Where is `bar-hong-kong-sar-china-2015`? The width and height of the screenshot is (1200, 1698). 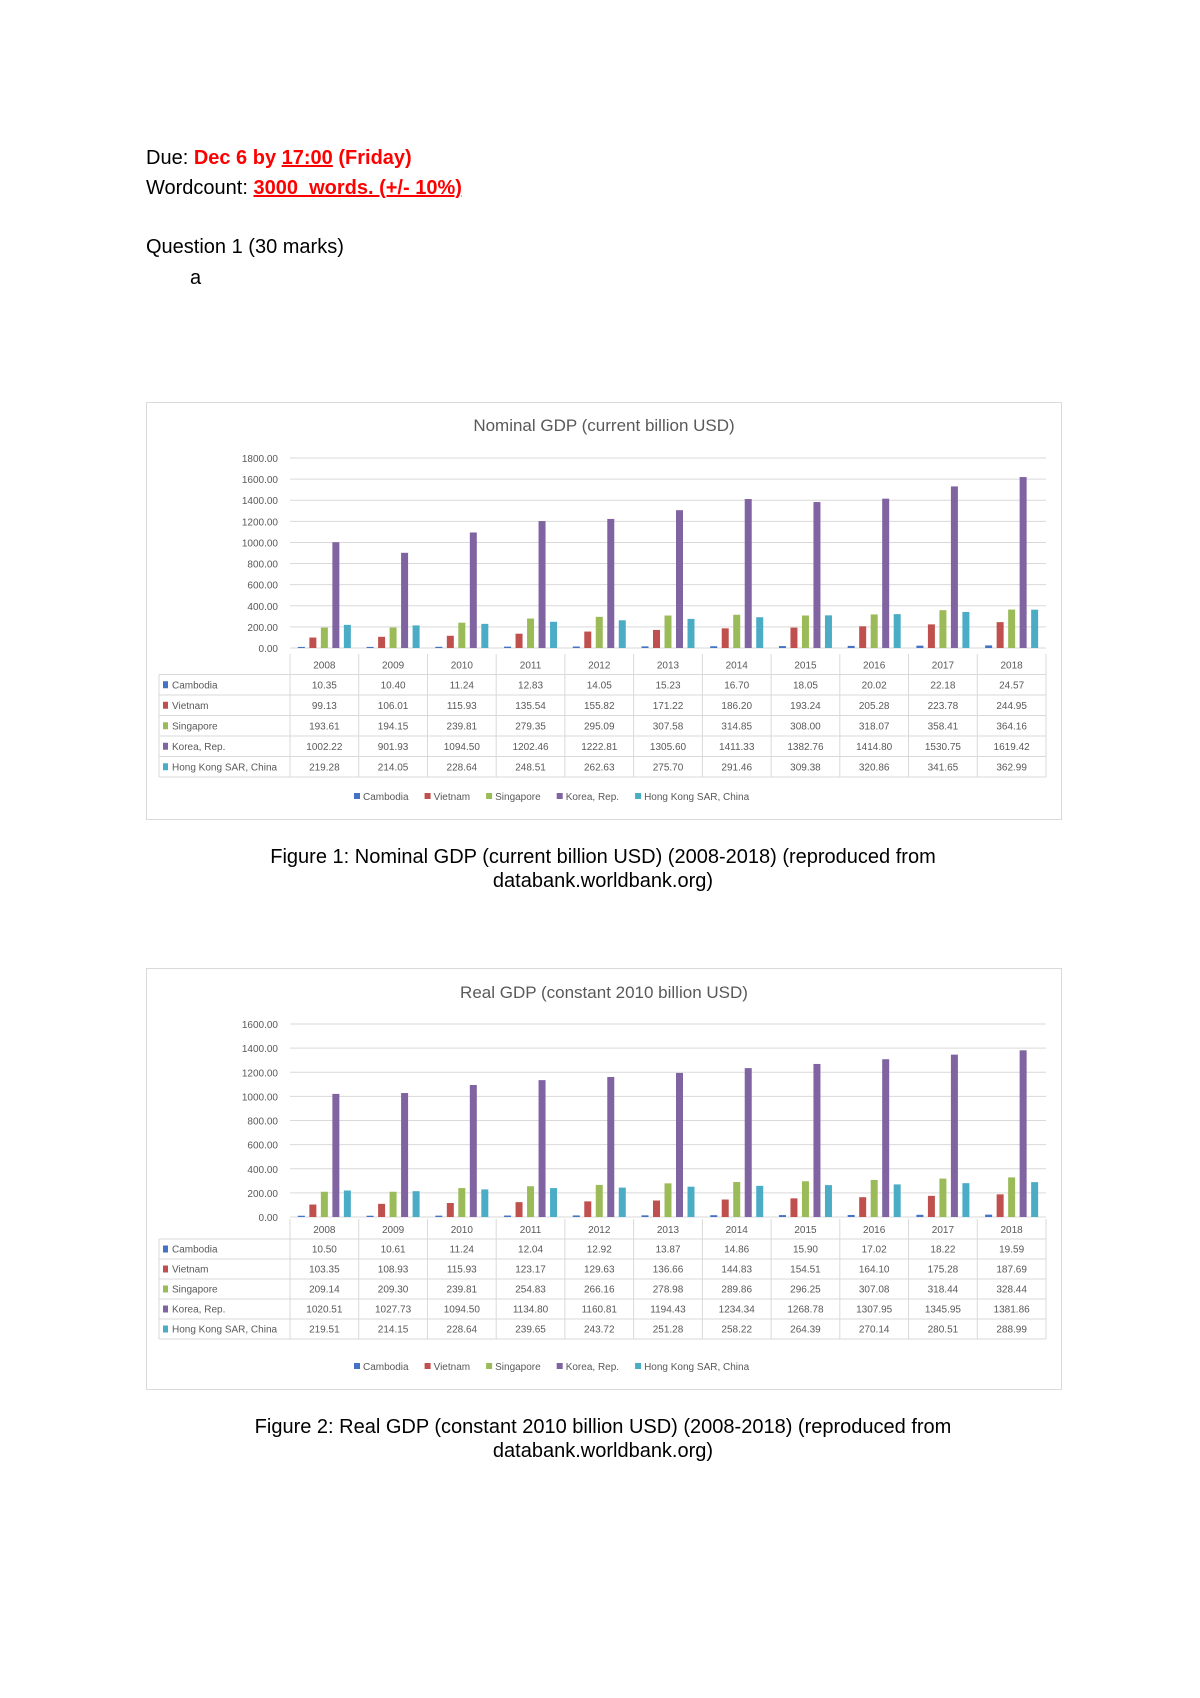 bar-hong-kong-sar-china-2015 is located at coordinates (828, 1201).